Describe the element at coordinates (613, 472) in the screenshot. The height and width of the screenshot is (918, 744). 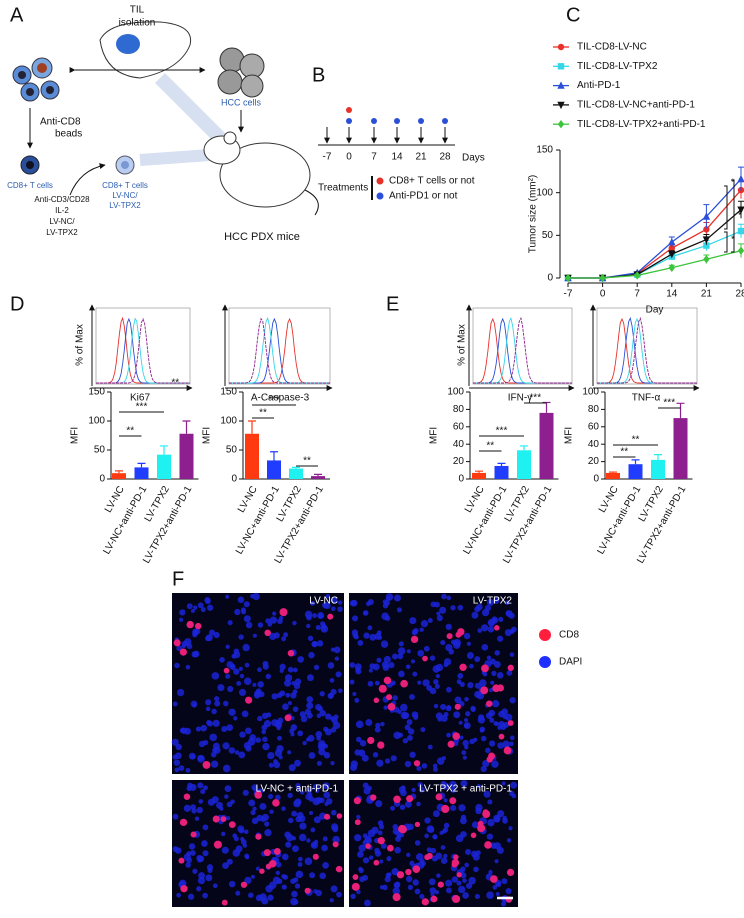
I see `error-bar` at that location.